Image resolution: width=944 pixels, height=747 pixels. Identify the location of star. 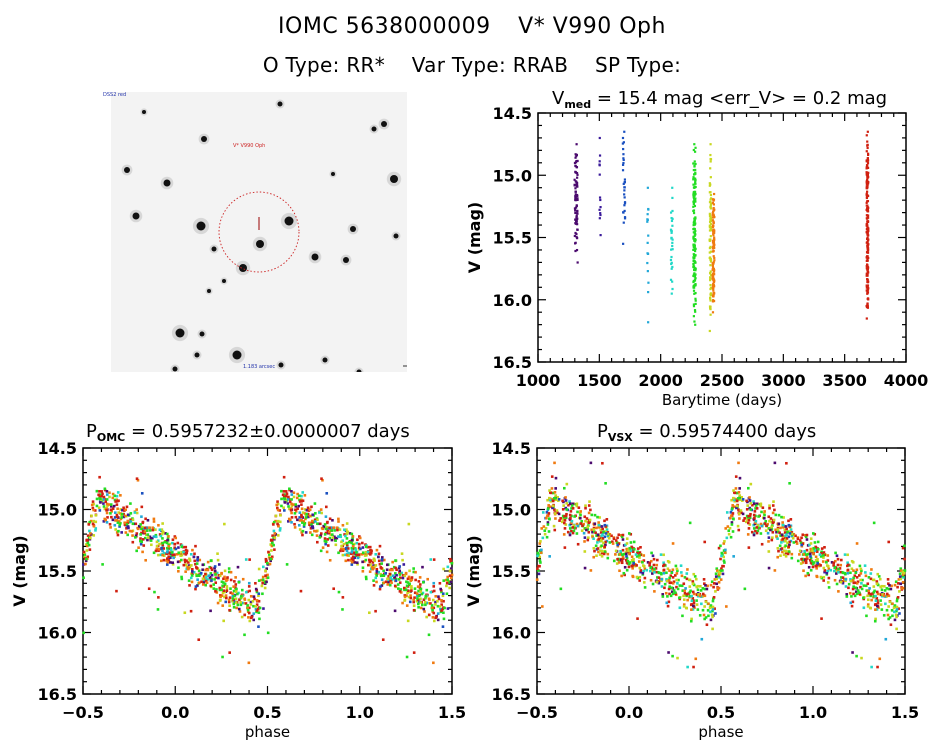
(289, 221).